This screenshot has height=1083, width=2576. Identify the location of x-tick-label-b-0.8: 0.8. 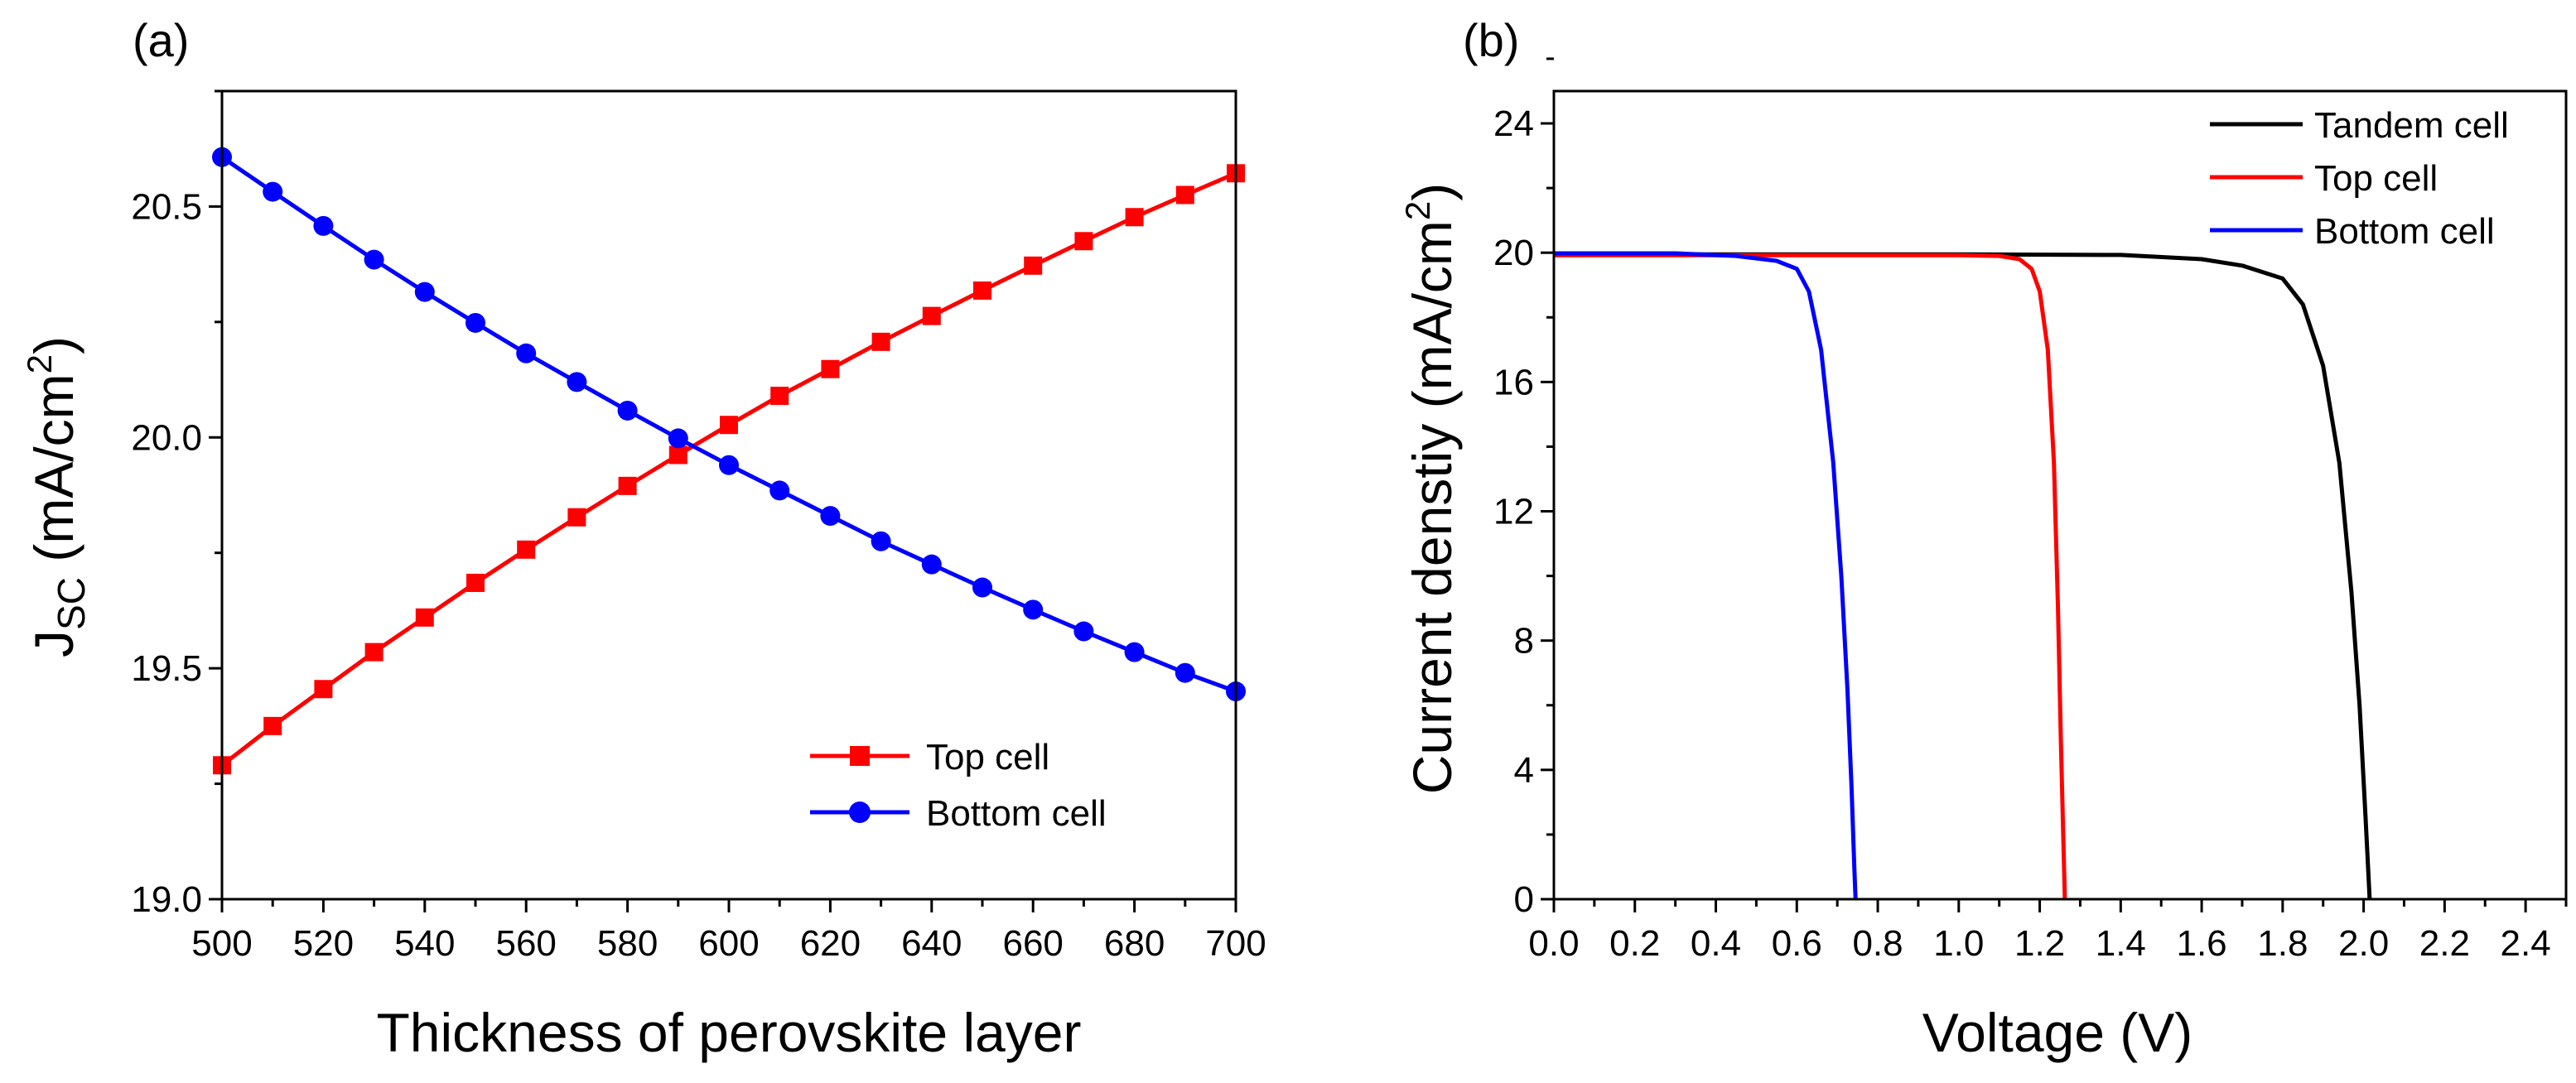
(1878, 944).